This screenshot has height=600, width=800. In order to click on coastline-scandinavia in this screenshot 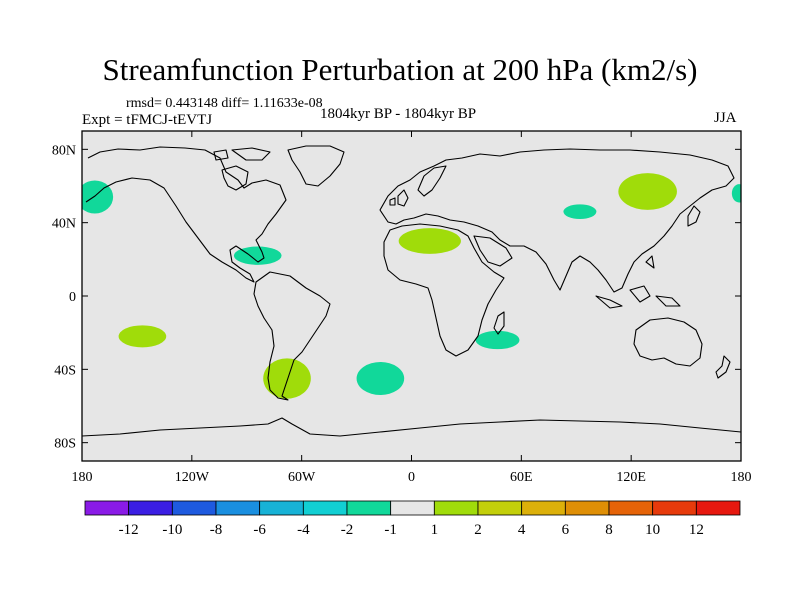, I will do `click(432, 181)`.